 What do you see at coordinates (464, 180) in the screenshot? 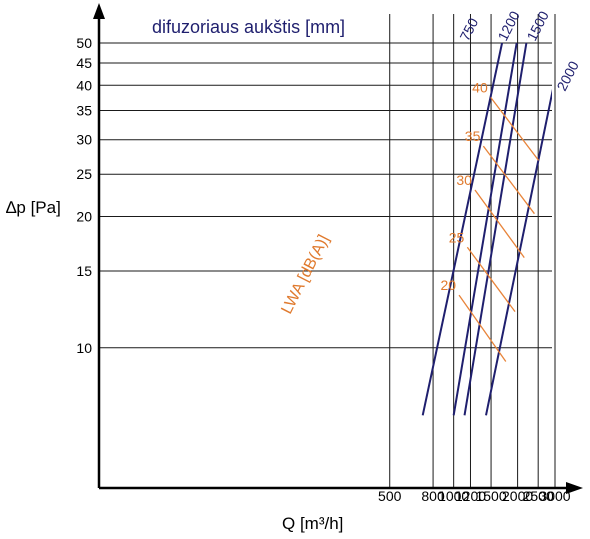
I see `noise-line-label-30: 30` at bounding box center [464, 180].